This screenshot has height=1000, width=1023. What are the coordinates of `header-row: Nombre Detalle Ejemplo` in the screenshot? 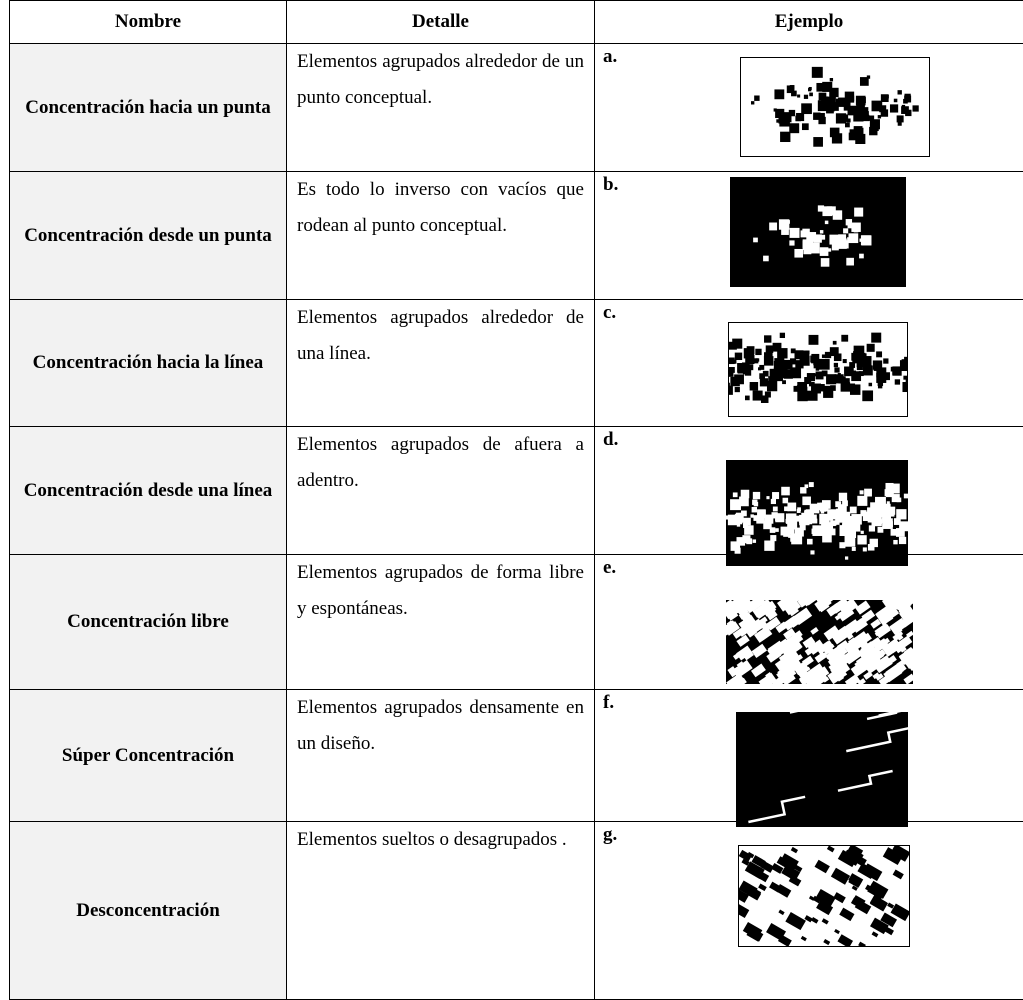 It's located at (516, 22).